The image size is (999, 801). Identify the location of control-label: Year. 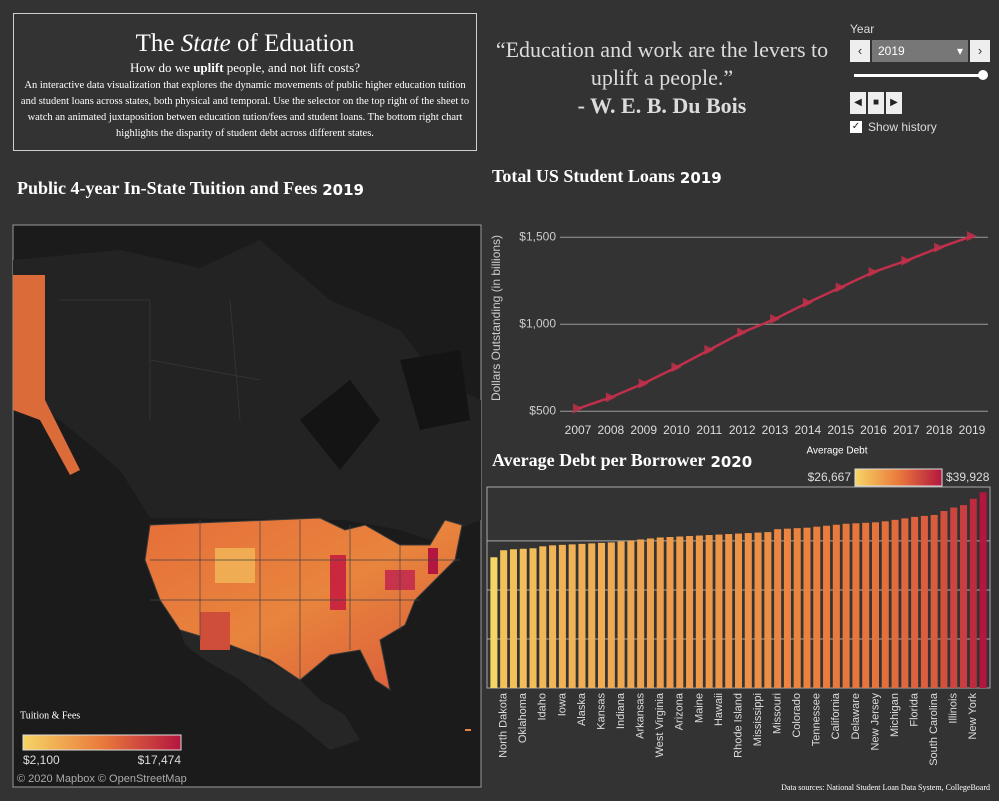
(862, 29).